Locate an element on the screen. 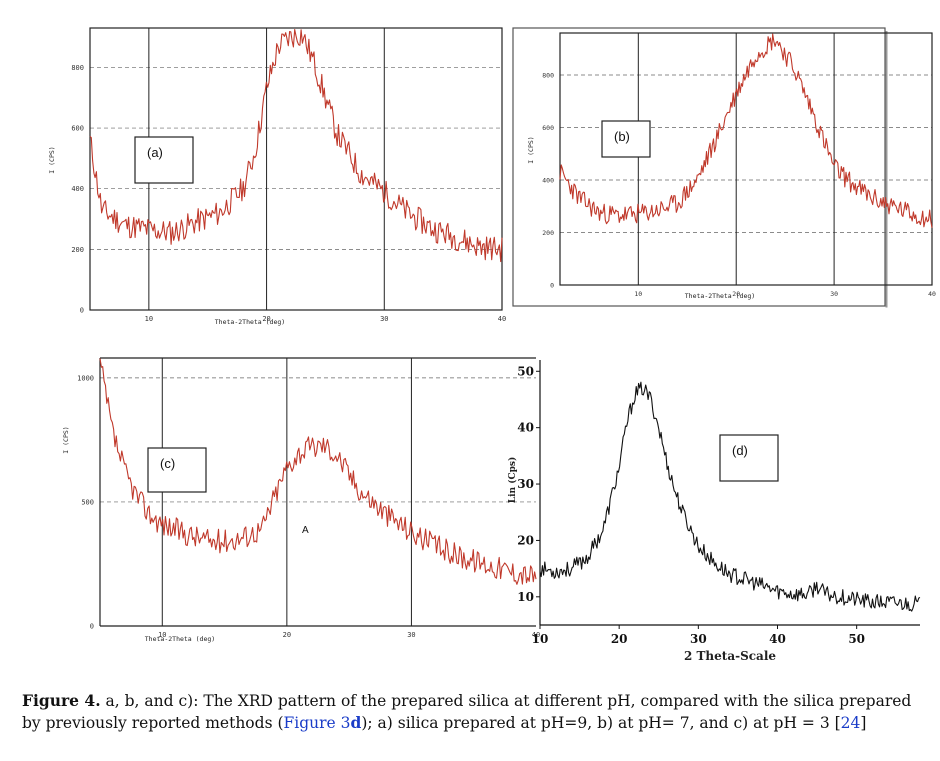 This screenshot has width=940, height=761. chart-c-xlabel: Theta-2Theta (deg) is located at coordinates (180, 639).